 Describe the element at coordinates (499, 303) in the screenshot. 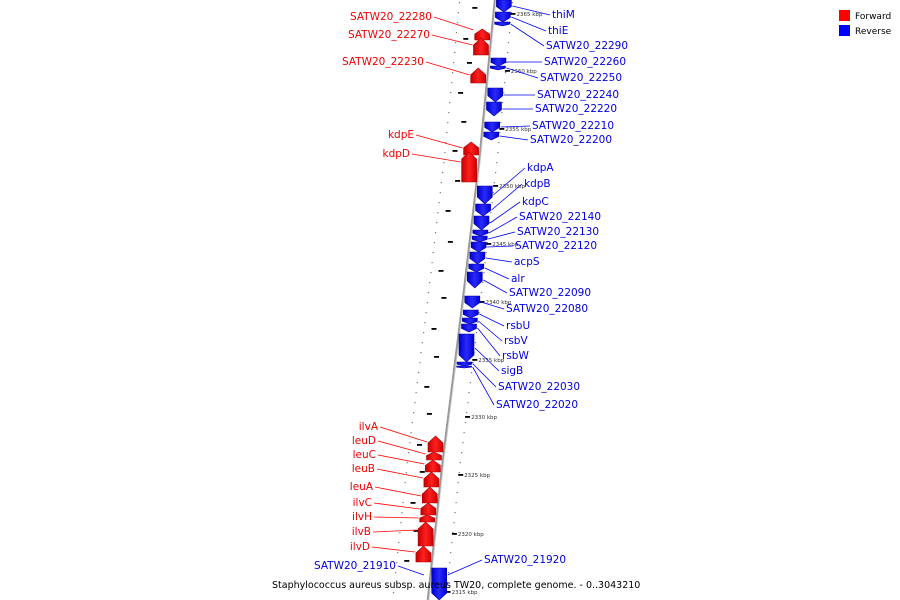

I see `tick-label: 2340 kbp` at that location.